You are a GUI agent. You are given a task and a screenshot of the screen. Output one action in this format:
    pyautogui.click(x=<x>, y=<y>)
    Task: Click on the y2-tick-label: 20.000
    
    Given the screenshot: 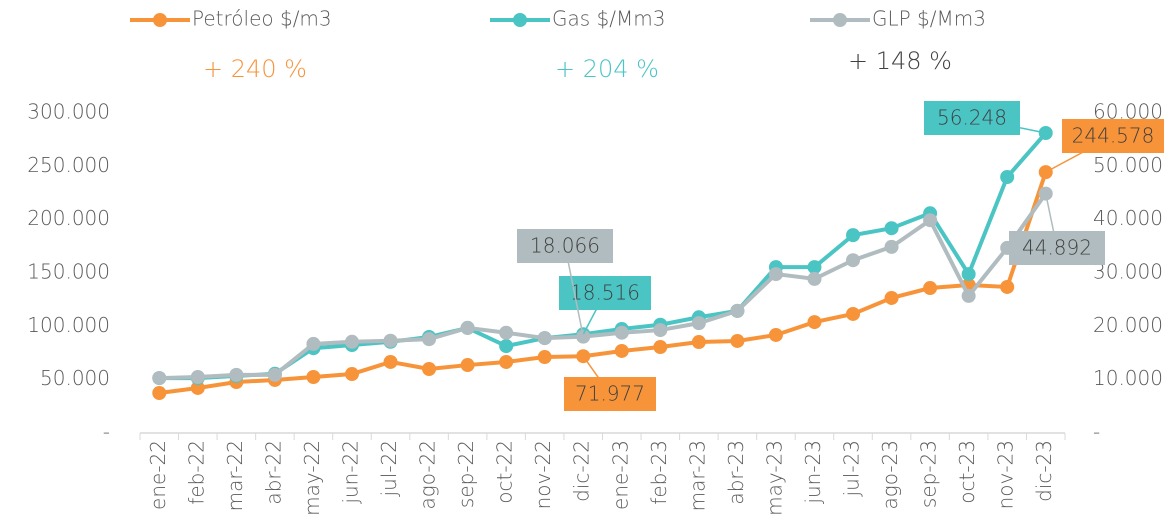 What is the action you would take?
    pyautogui.click(x=1128, y=325)
    